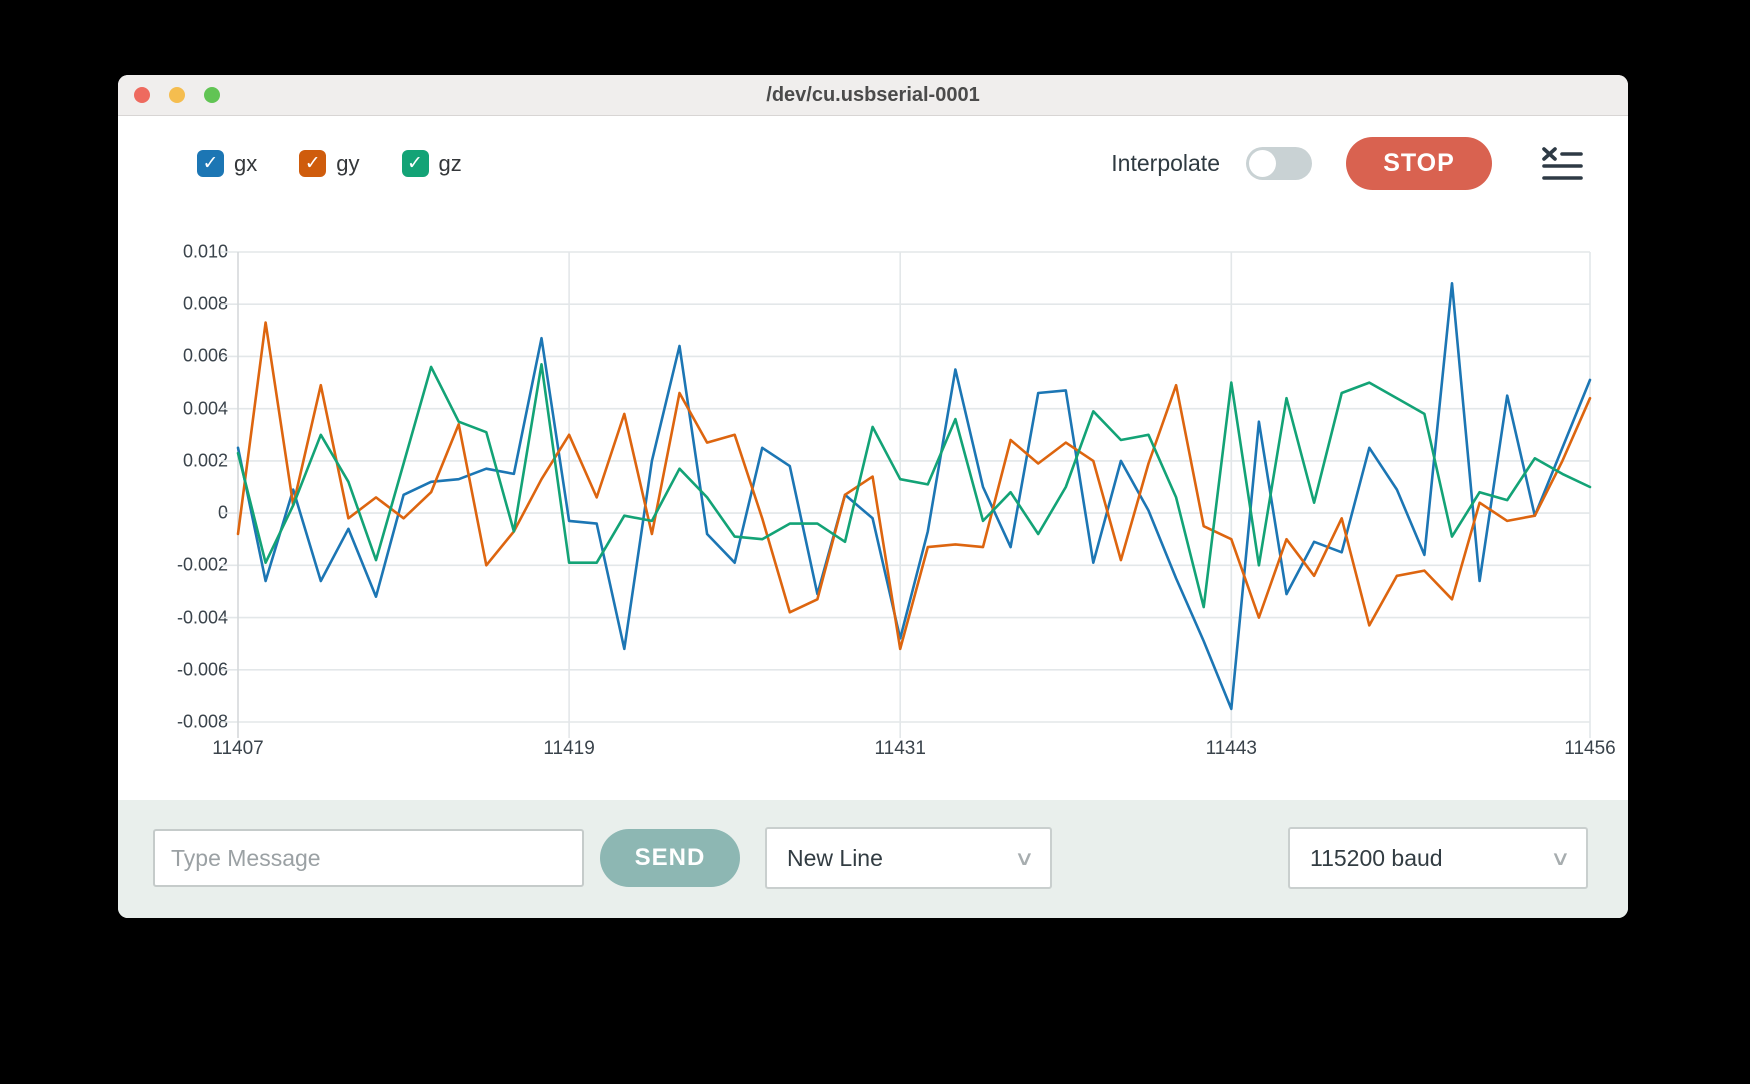  What do you see at coordinates (431, 163) in the screenshot?
I see `series-toggle-gz: ✓ gz` at bounding box center [431, 163].